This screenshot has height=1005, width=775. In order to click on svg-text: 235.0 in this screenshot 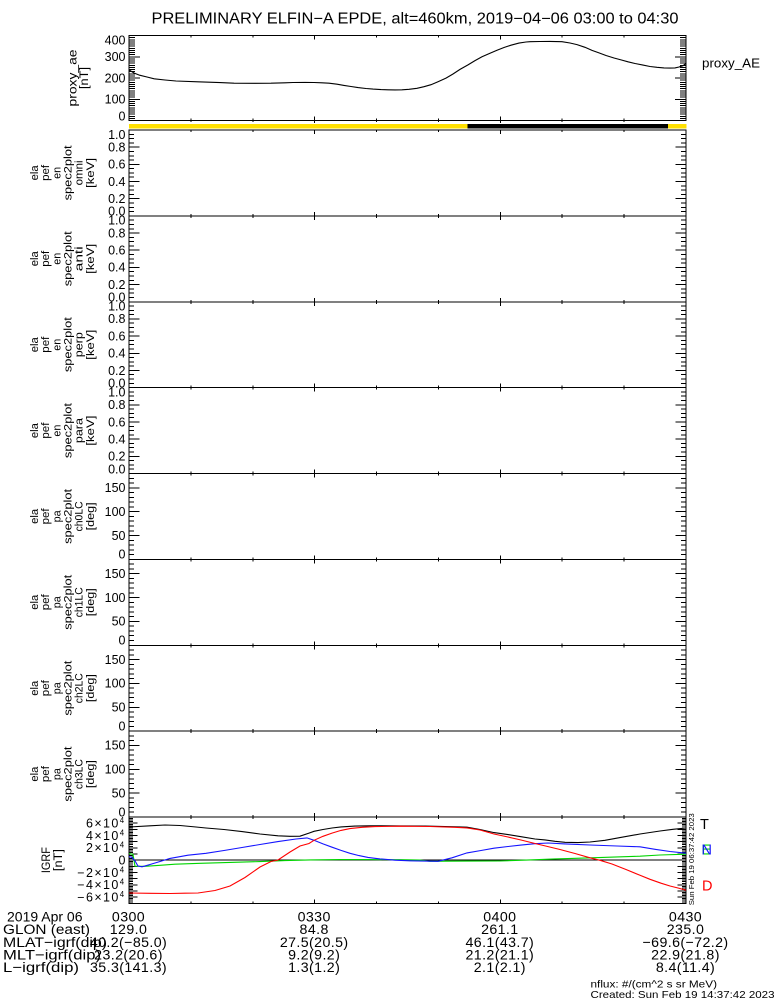, I will do `click(686, 930)`.